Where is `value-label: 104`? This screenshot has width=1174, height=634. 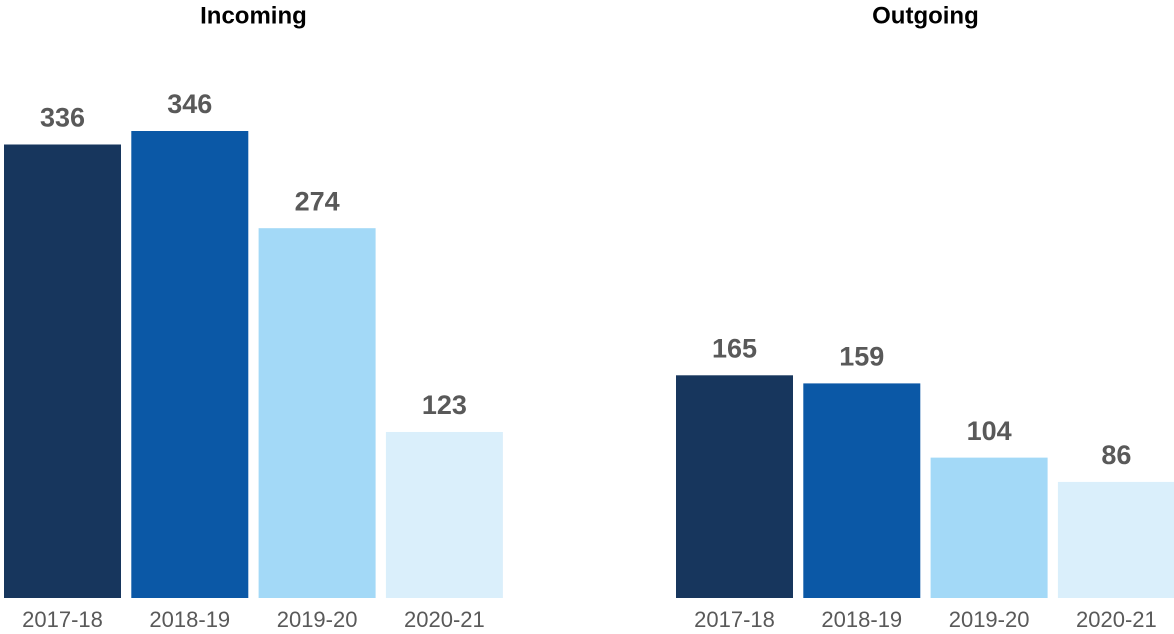 value-label: 104 is located at coordinates (989, 431).